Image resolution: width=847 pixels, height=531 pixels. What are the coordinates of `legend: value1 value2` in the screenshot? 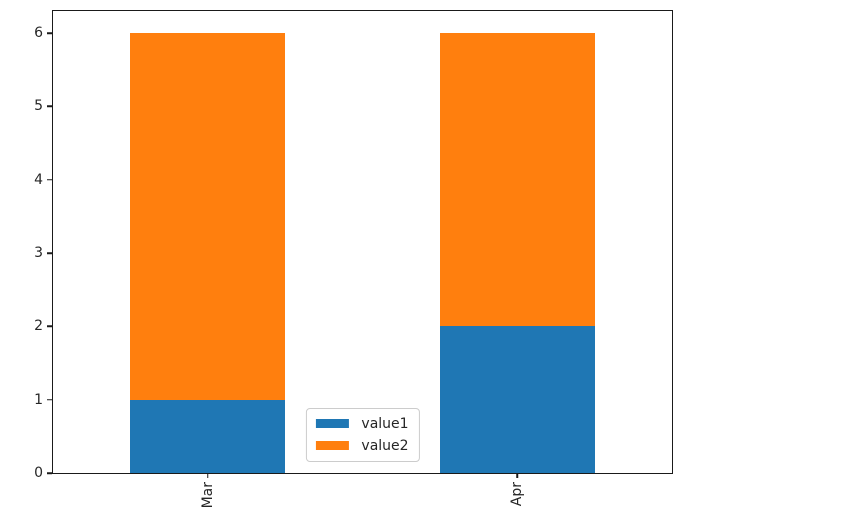 It's located at (362, 434).